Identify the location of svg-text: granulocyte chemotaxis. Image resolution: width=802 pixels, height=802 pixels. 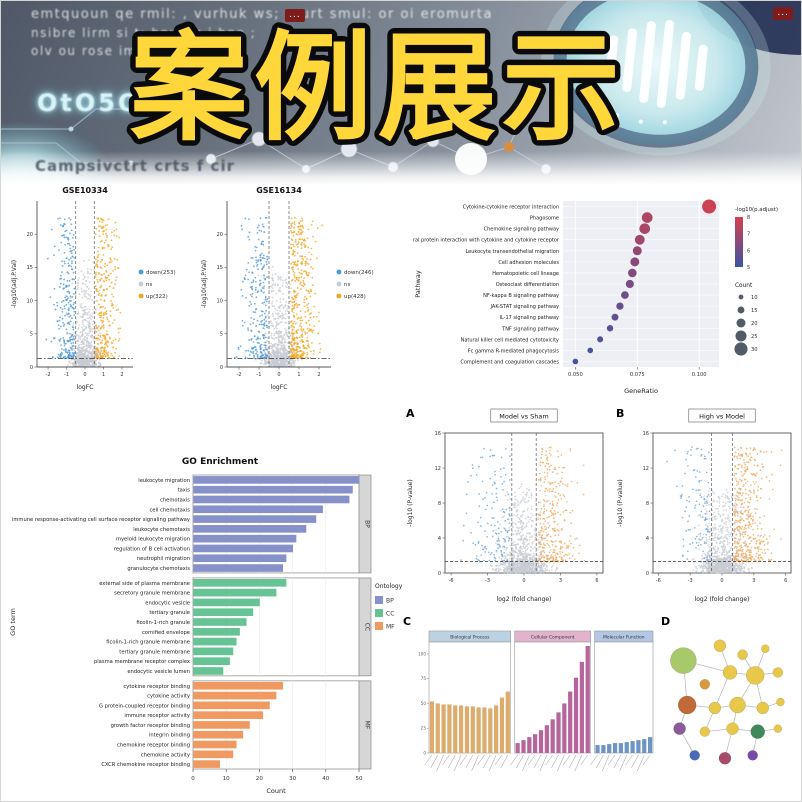
(158, 569).